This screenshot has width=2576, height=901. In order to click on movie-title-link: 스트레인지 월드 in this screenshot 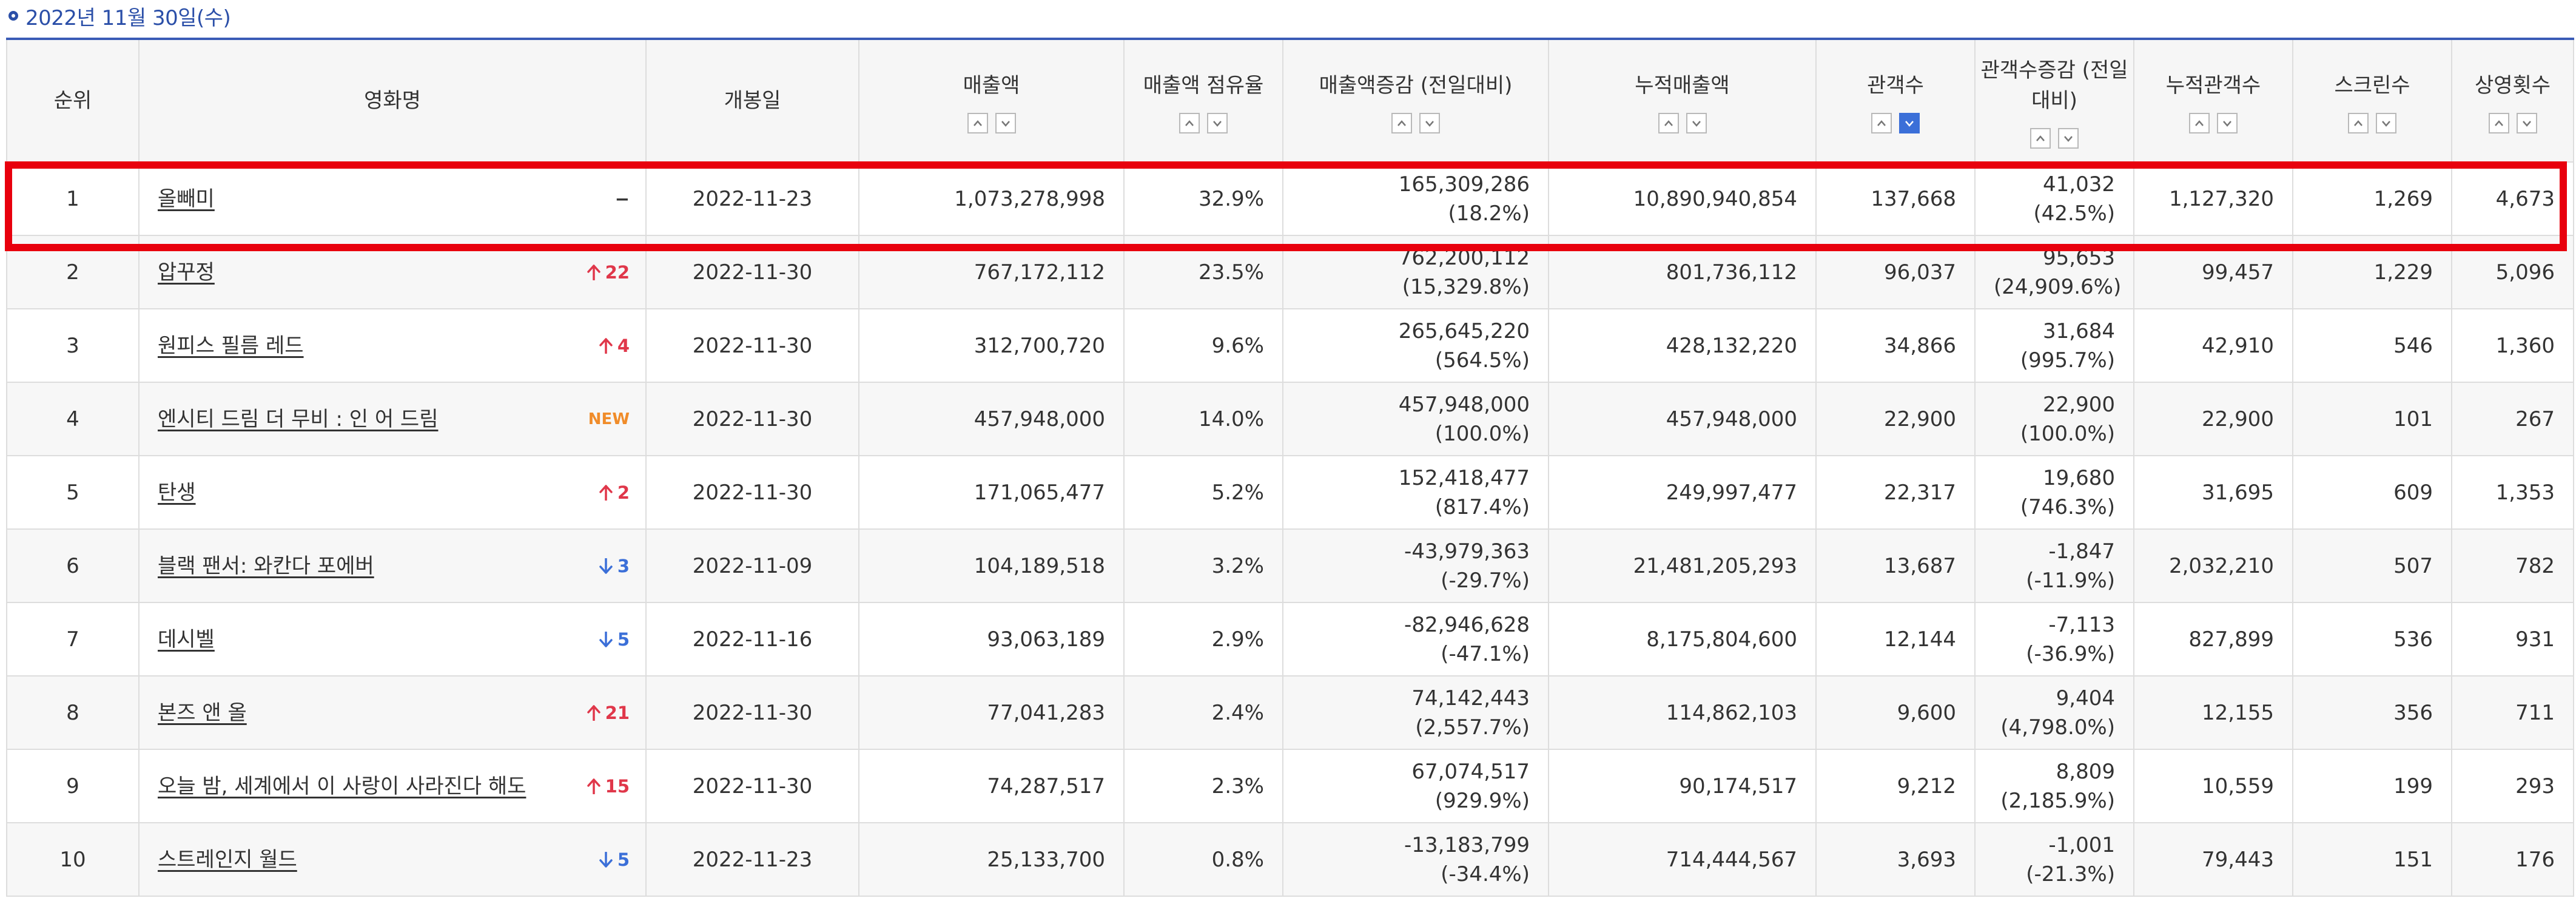, I will do `click(227, 859)`.